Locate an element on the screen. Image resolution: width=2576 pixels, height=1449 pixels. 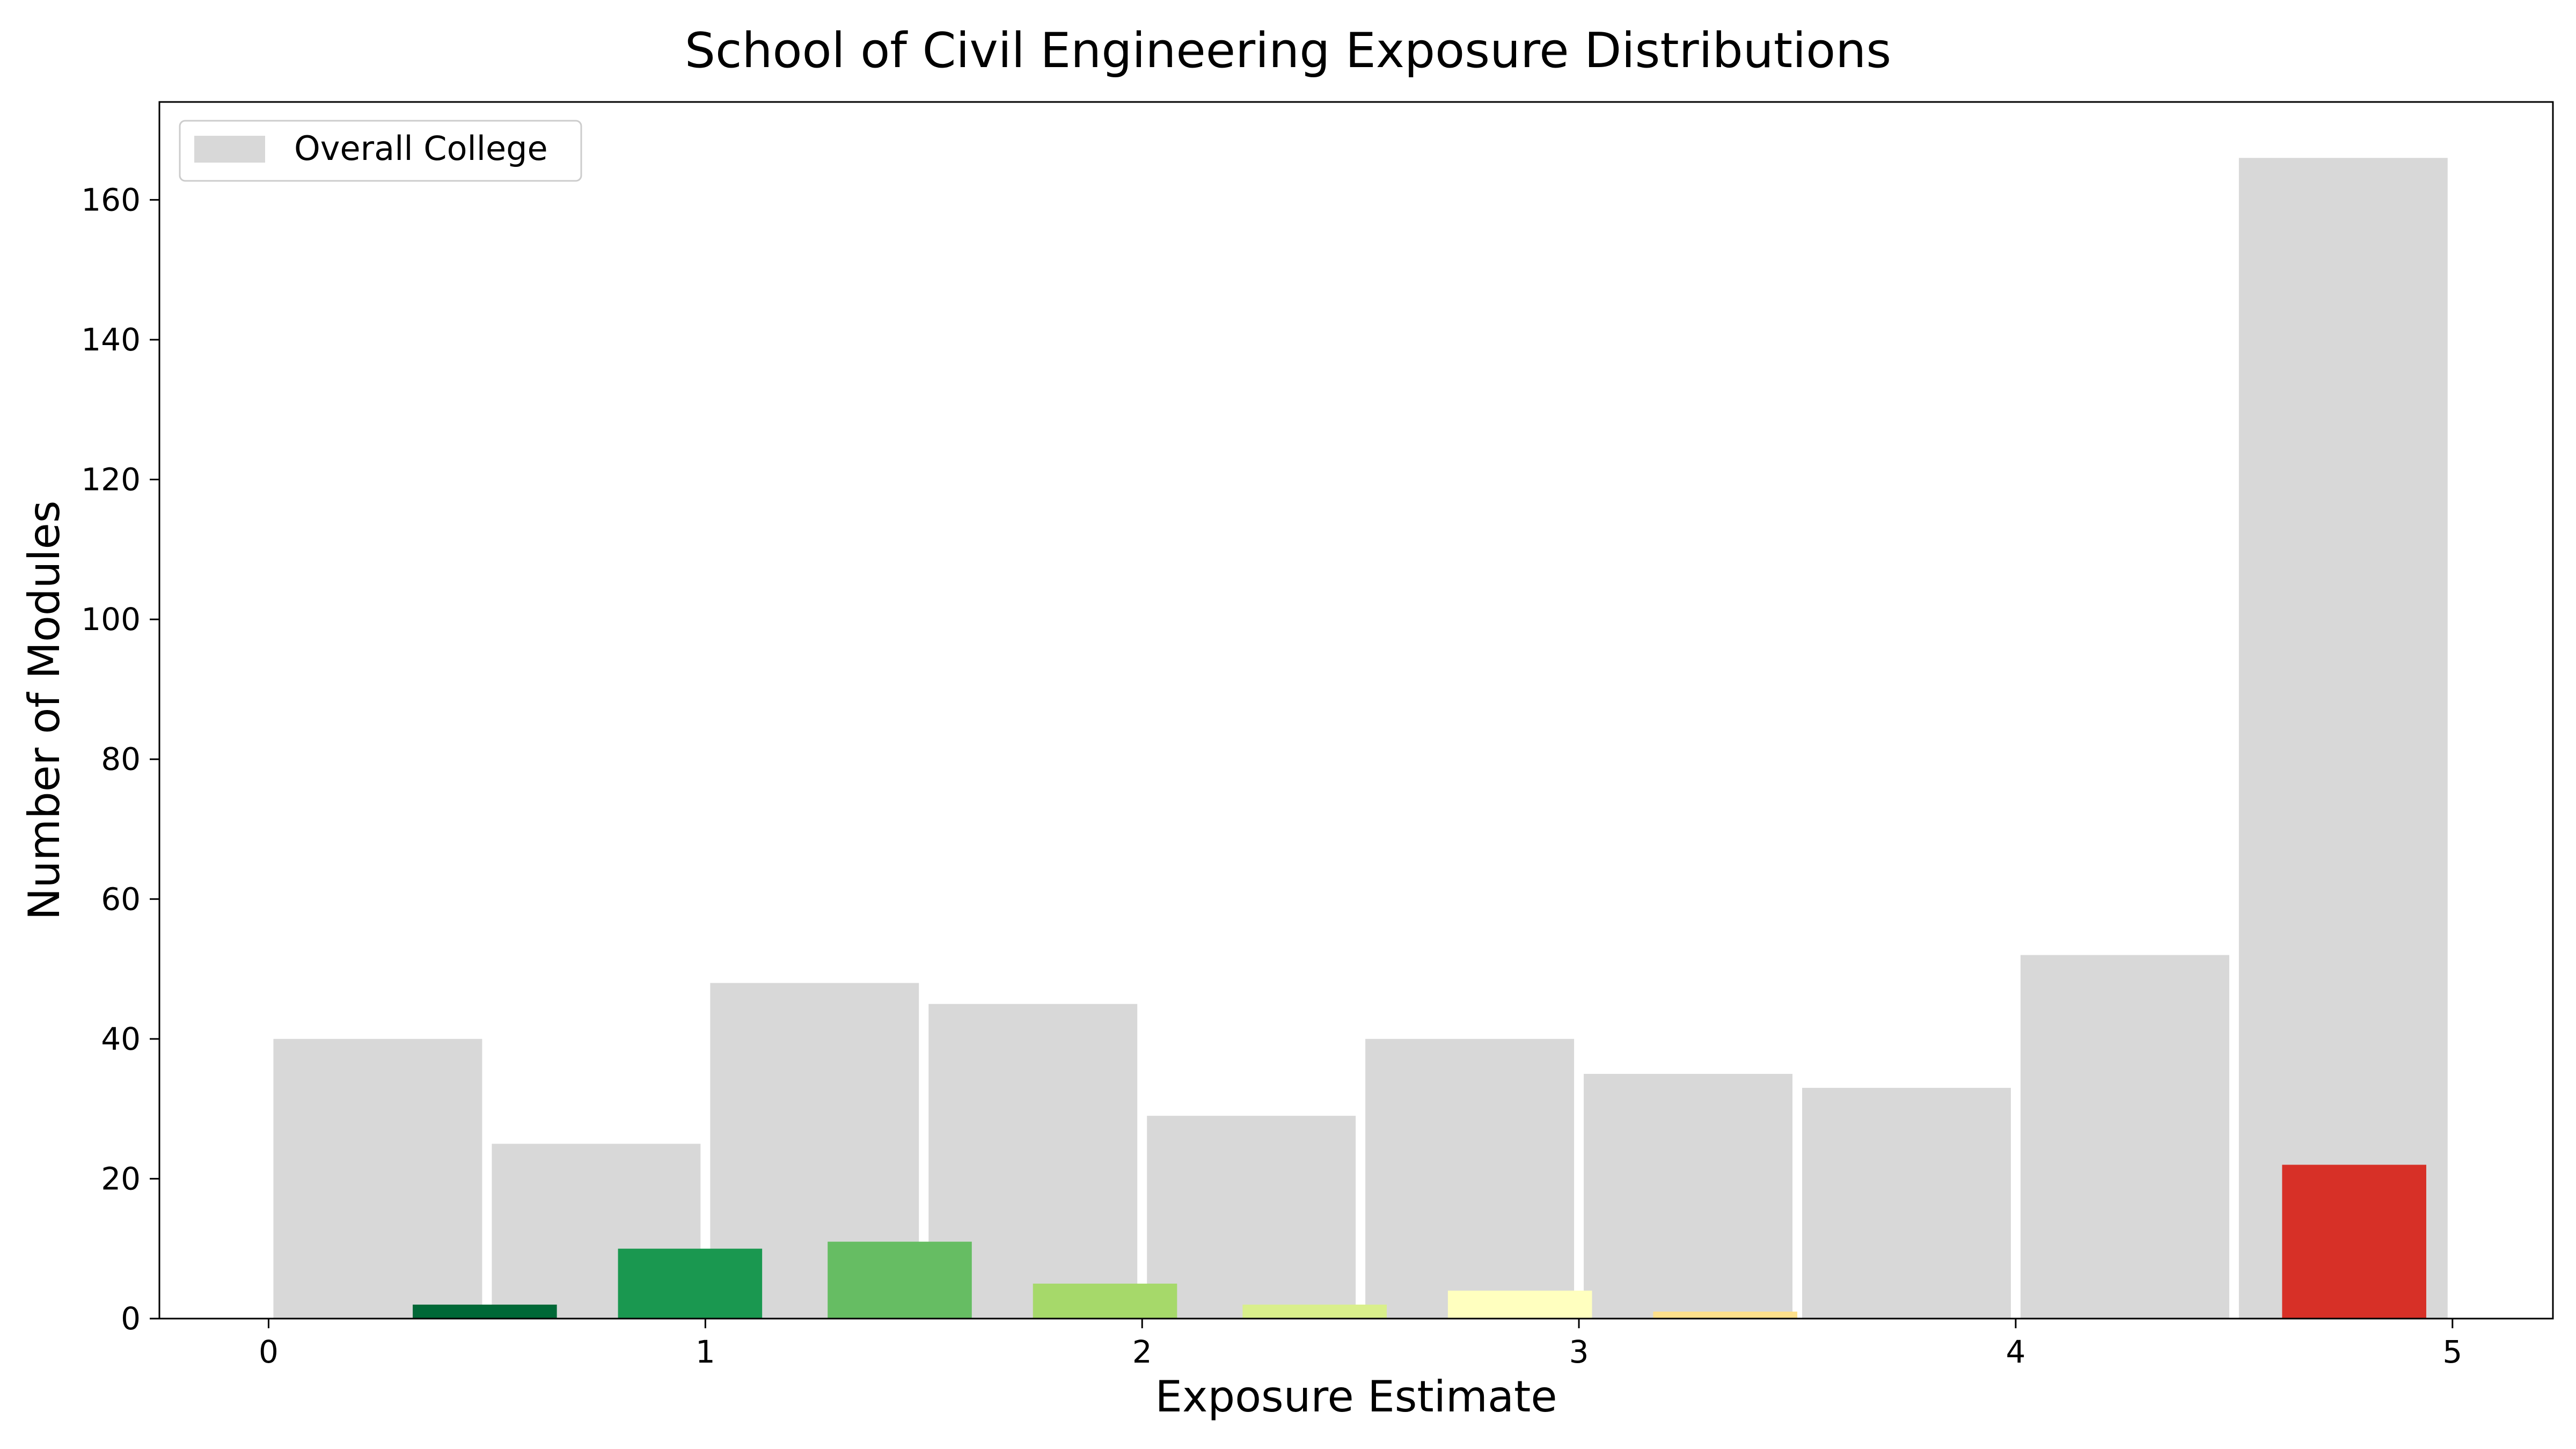
legend: Overall College is located at coordinates (380, 151).